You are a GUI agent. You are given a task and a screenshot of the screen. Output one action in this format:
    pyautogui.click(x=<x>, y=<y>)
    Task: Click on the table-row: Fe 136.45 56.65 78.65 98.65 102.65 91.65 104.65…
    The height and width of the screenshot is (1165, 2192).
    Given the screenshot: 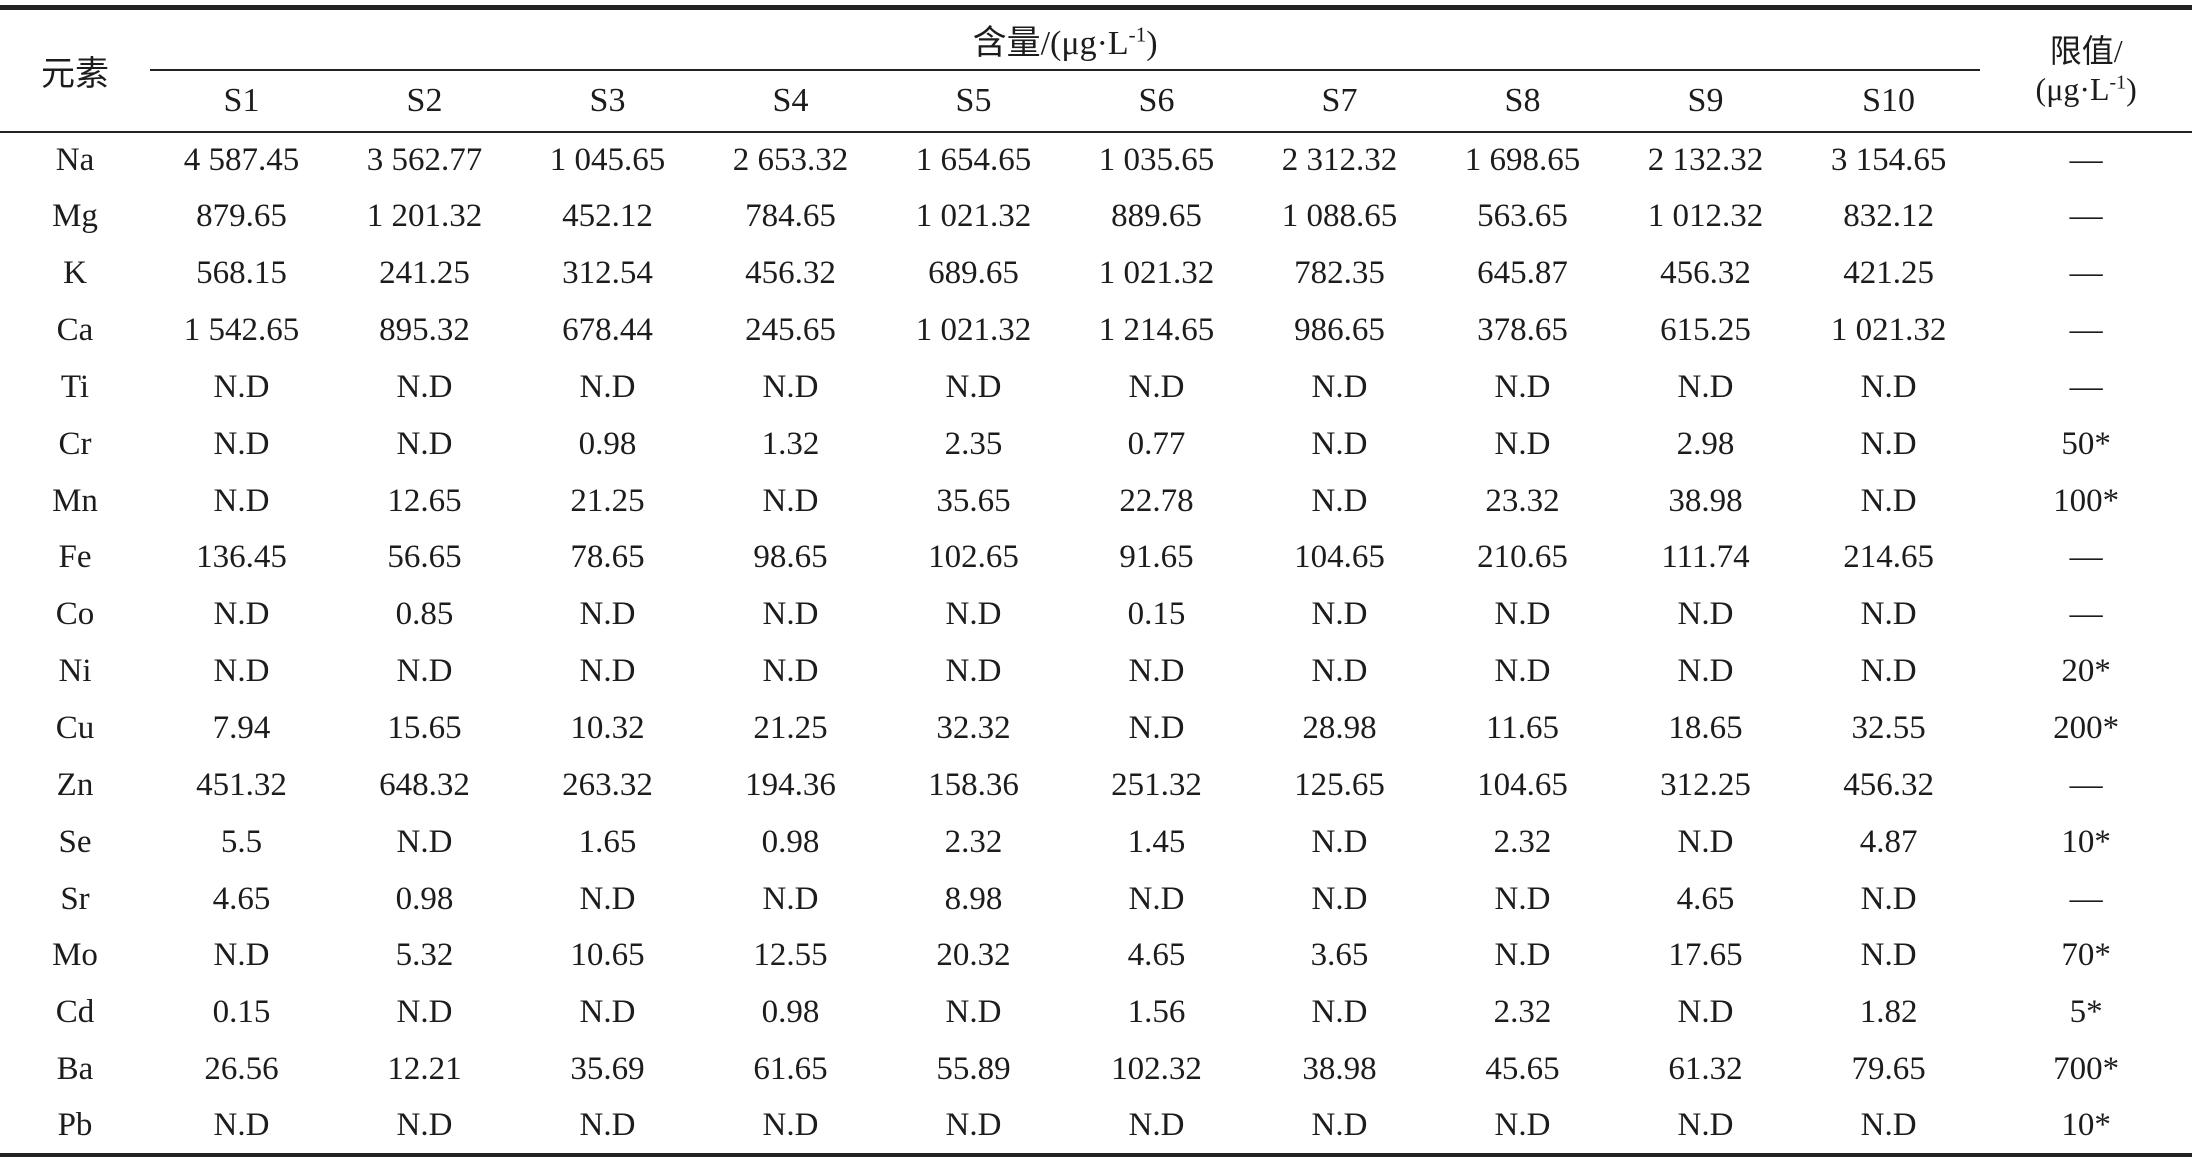 What is the action you would take?
    pyautogui.click(x=1096, y=558)
    